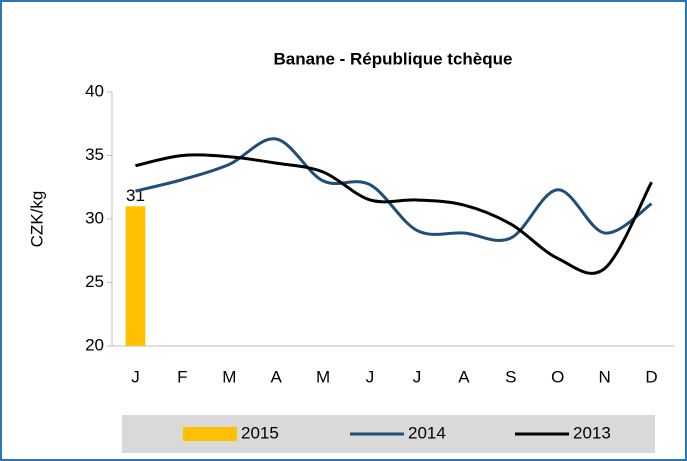 This screenshot has height=461, width=687. I want to click on x-tick-label: D, so click(651, 376).